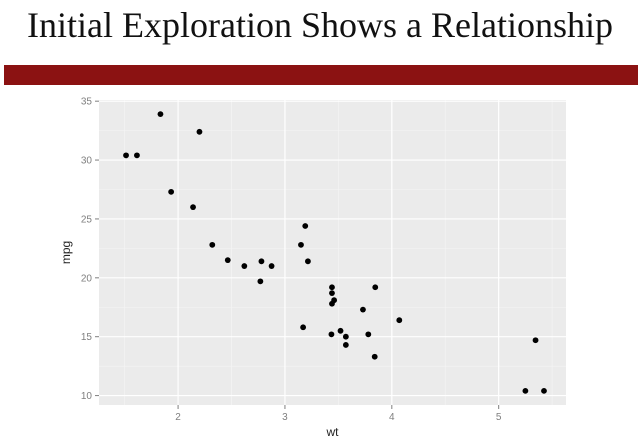 The height and width of the screenshot is (444, 640). I want to click on y-tick-label: 30, so click(87, 161).